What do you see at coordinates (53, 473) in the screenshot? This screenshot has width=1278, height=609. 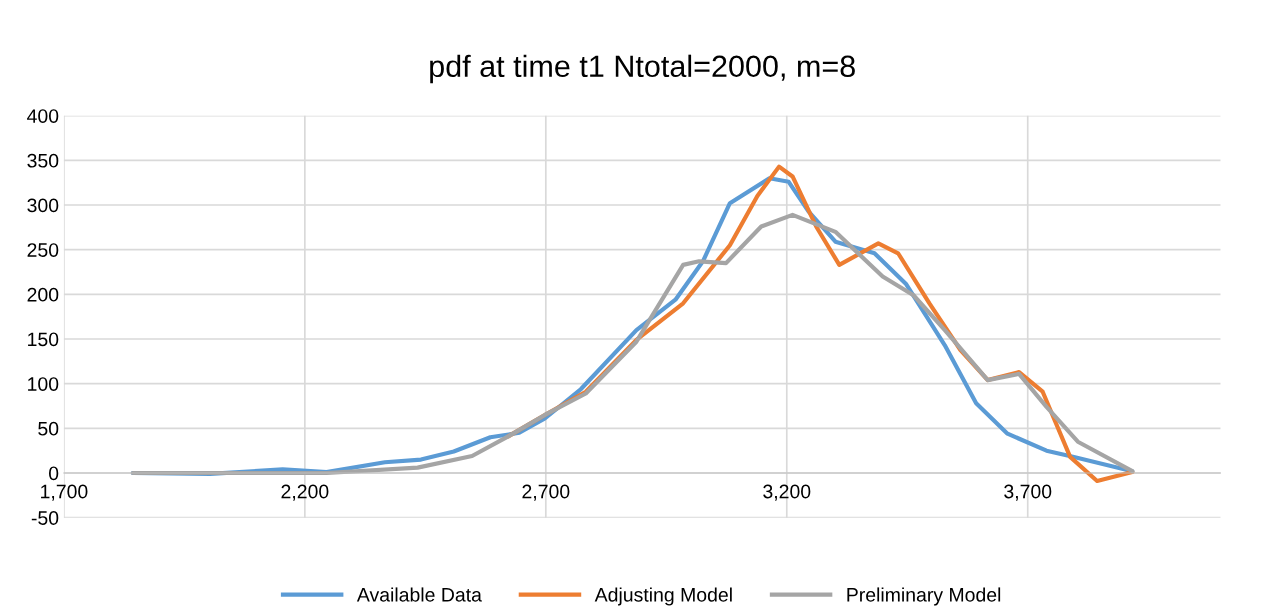 I see `y-tick-label: 0` at bounding box center [53, 473].